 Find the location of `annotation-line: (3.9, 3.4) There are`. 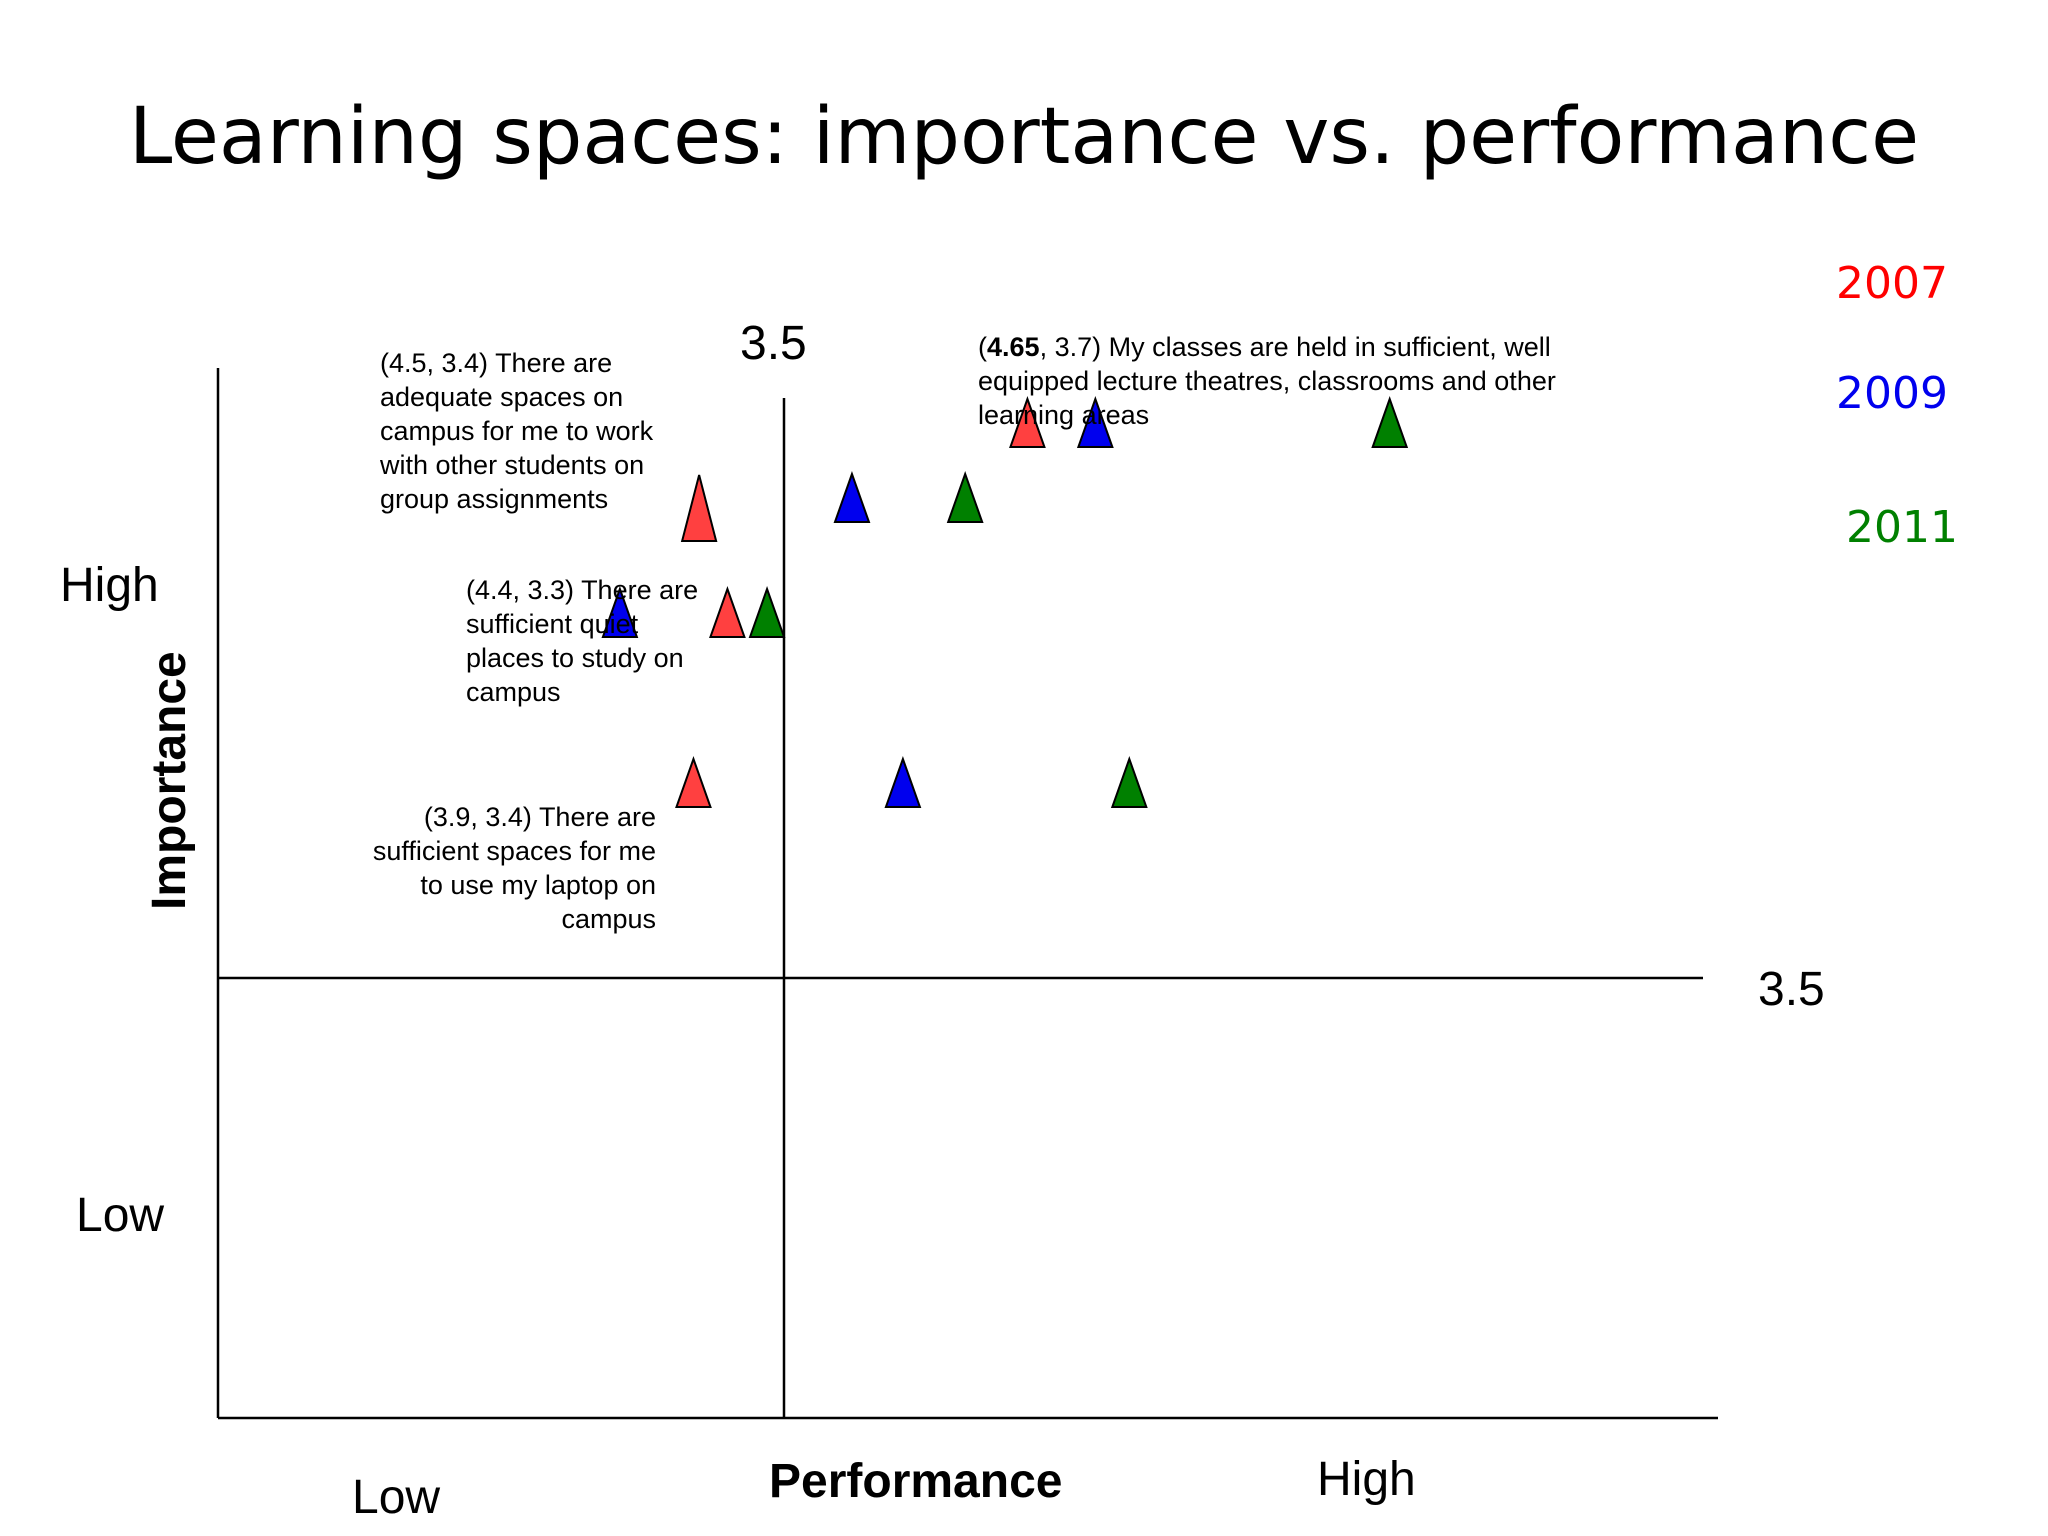

annotation-line: (3.9, 3.4) There are is located at coordinates (539, 817).